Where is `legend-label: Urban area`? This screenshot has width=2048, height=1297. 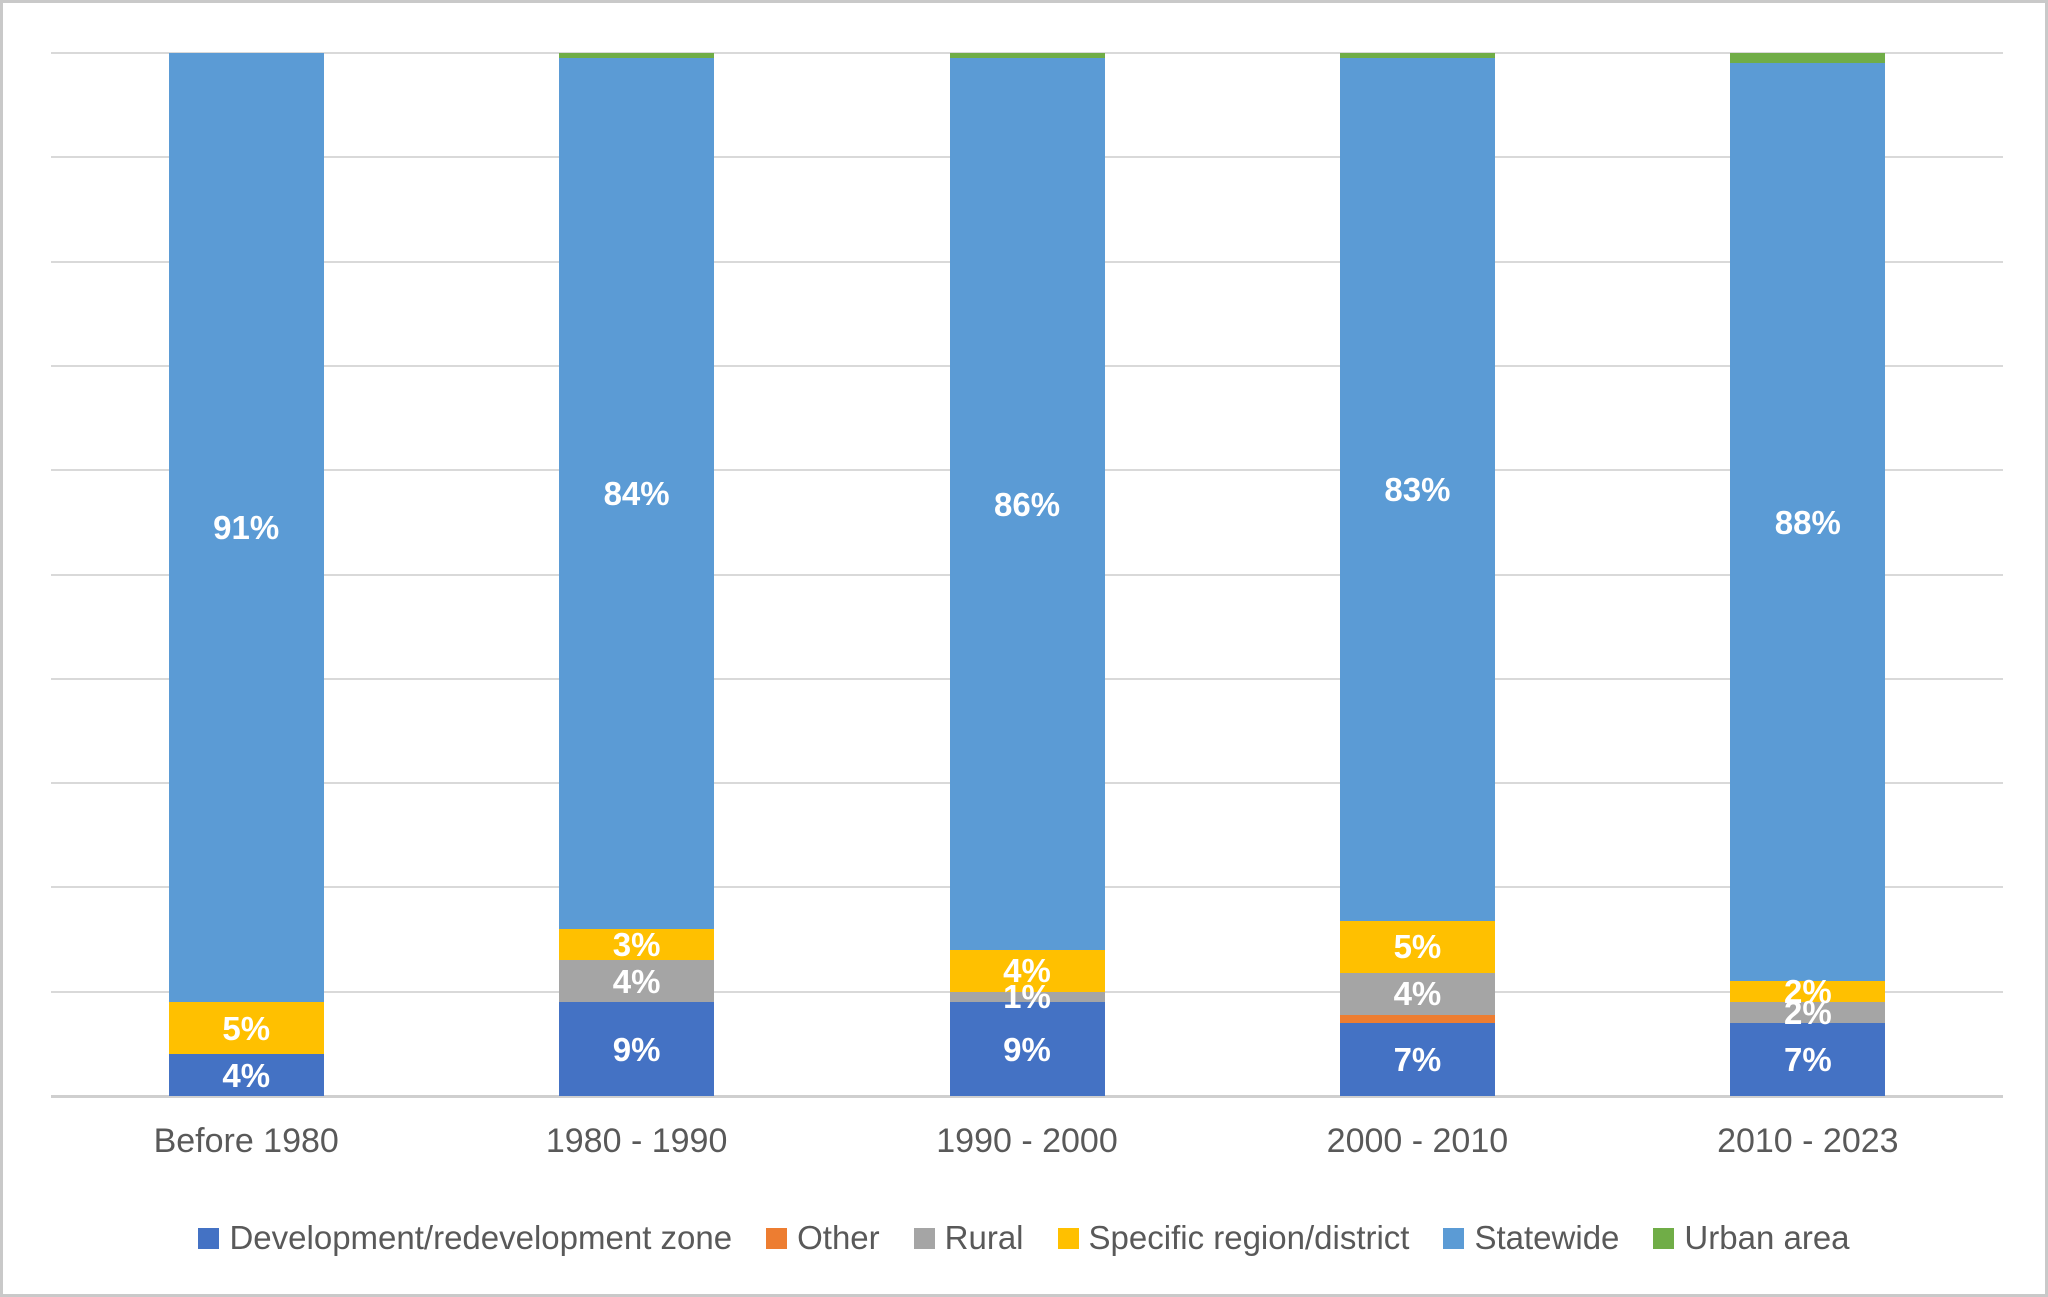
legend-label: Urban area is located at coordinates (1767, 1237).